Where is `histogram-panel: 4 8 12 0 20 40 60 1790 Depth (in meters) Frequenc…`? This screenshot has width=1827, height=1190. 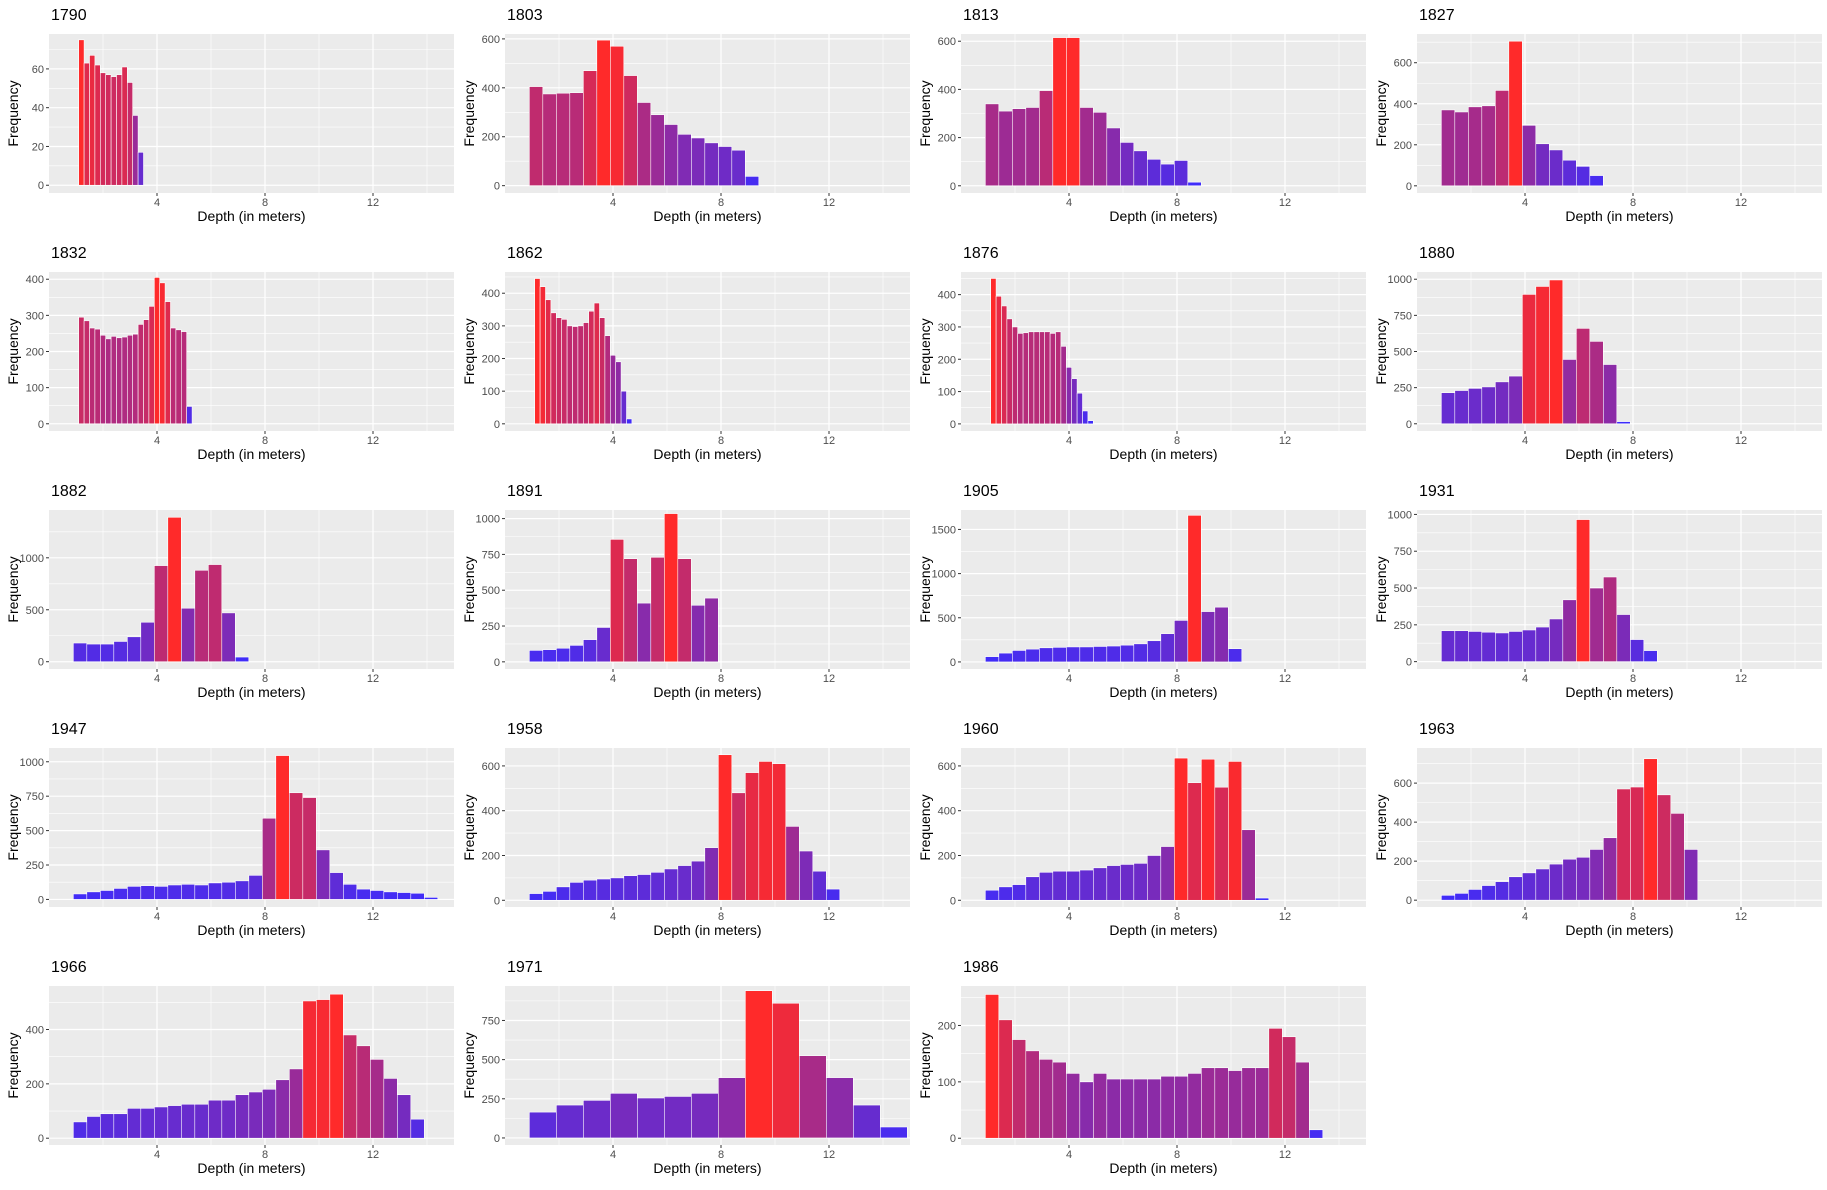 histogram-panel: 4 8 12 0 20 40 60 1790 Depth (in meters) Frequenc… is located at coordinates (232, 119).